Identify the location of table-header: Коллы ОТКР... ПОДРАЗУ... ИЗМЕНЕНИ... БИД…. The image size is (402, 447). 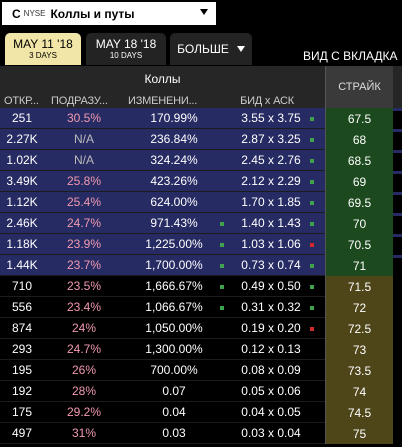
(201, 87).